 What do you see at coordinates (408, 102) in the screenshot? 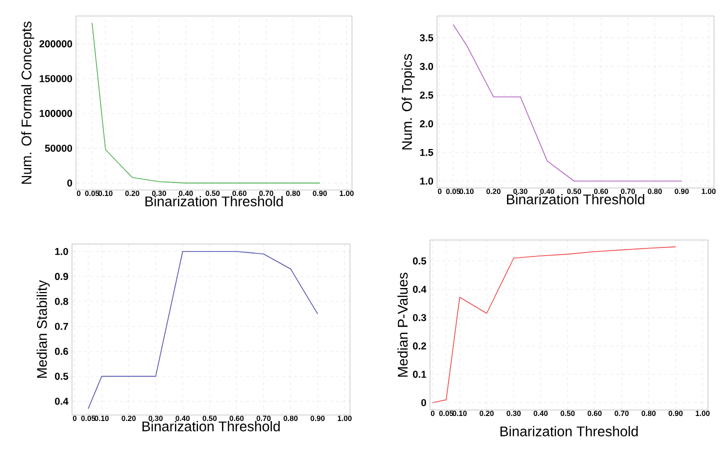
I see `y-axis-title: Num. Of Topics` at bounding box center [408, 102].